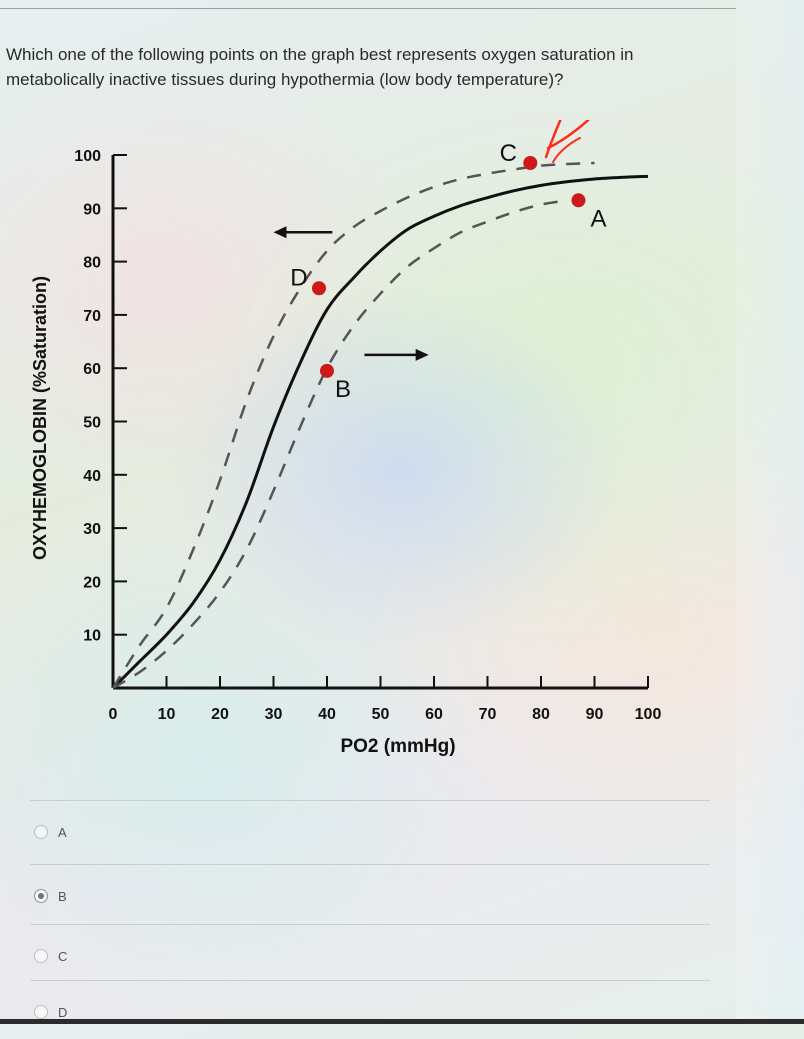 The height and width of the screenshot is (1039, 804). What do you see at coordinates (541, 714) in the screenshot?
I see `x-tick-label: 80` at bounding box center [541, 714].